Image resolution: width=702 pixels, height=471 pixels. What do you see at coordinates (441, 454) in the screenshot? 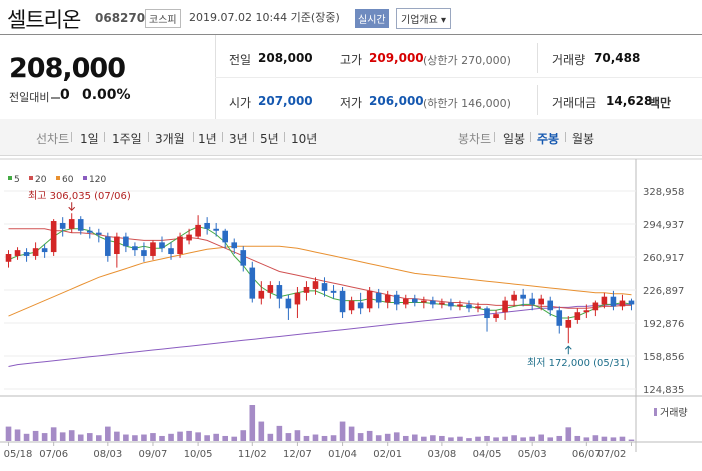
I see `x-tick-label: 03/08` at bounding box center [441, 454].